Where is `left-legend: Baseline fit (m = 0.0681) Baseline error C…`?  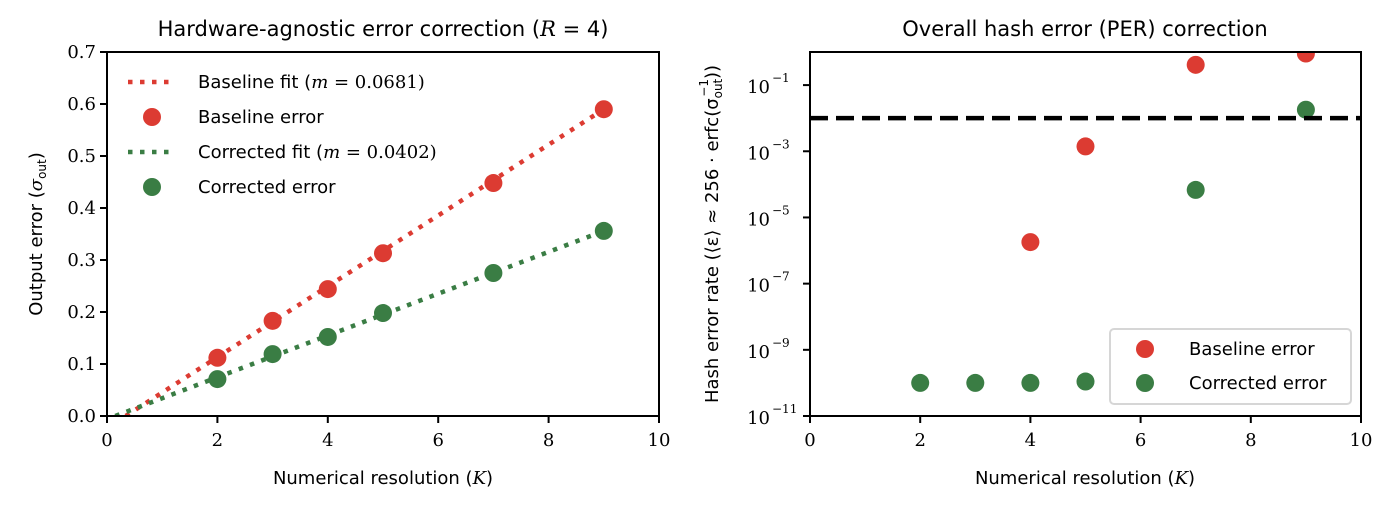 left-legend: Baseline fit (m = 0.0681) Baseline error C… is located at coordinates (282, 135).